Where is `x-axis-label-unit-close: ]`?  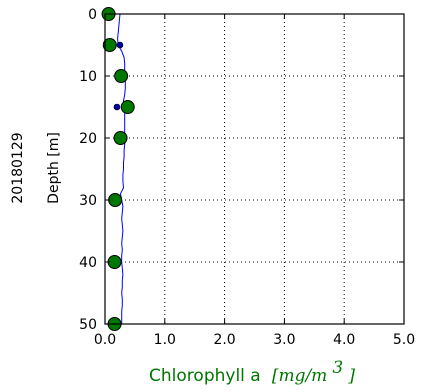
x-axis-label-unit-close: ] is located at coordinates (351, 376).